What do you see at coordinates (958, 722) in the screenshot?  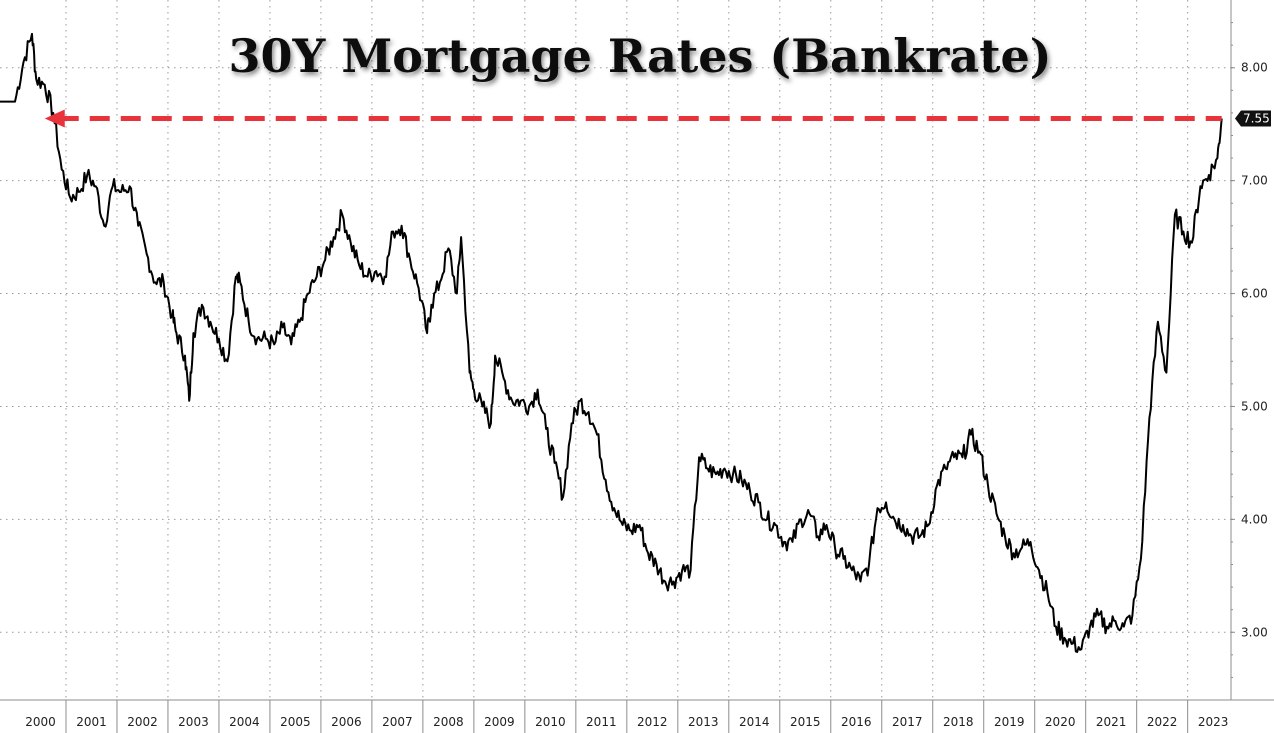 I see `x-tick-label: 2018` at bounding box center [958, 722].